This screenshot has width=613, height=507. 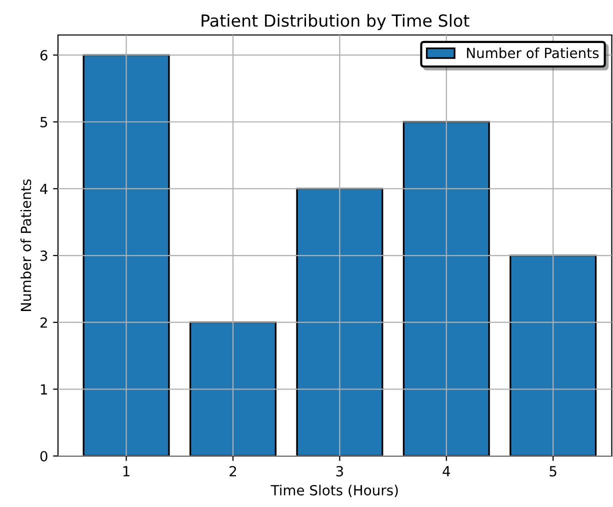 I want to click on y-tick-label: 5, so click(x=44, y=122).